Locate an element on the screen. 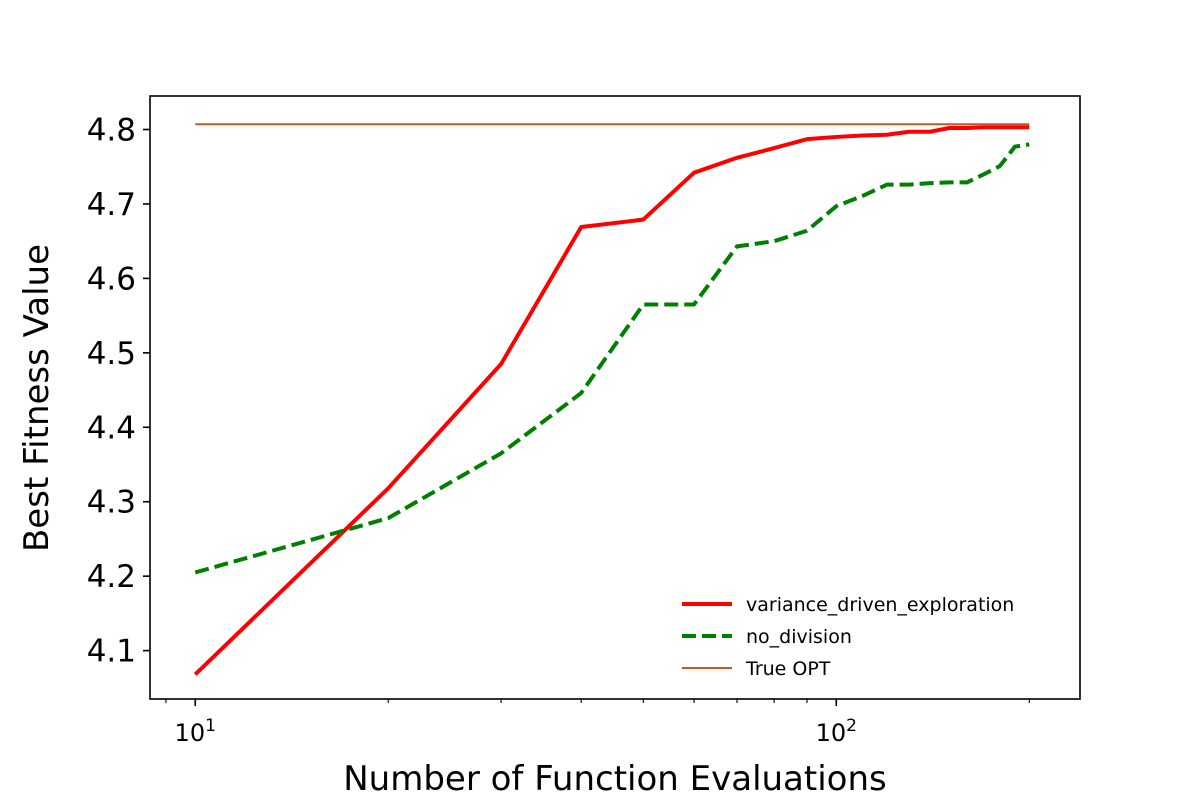  y-tick-label: 4.3 is located at coordinates (111, 503).